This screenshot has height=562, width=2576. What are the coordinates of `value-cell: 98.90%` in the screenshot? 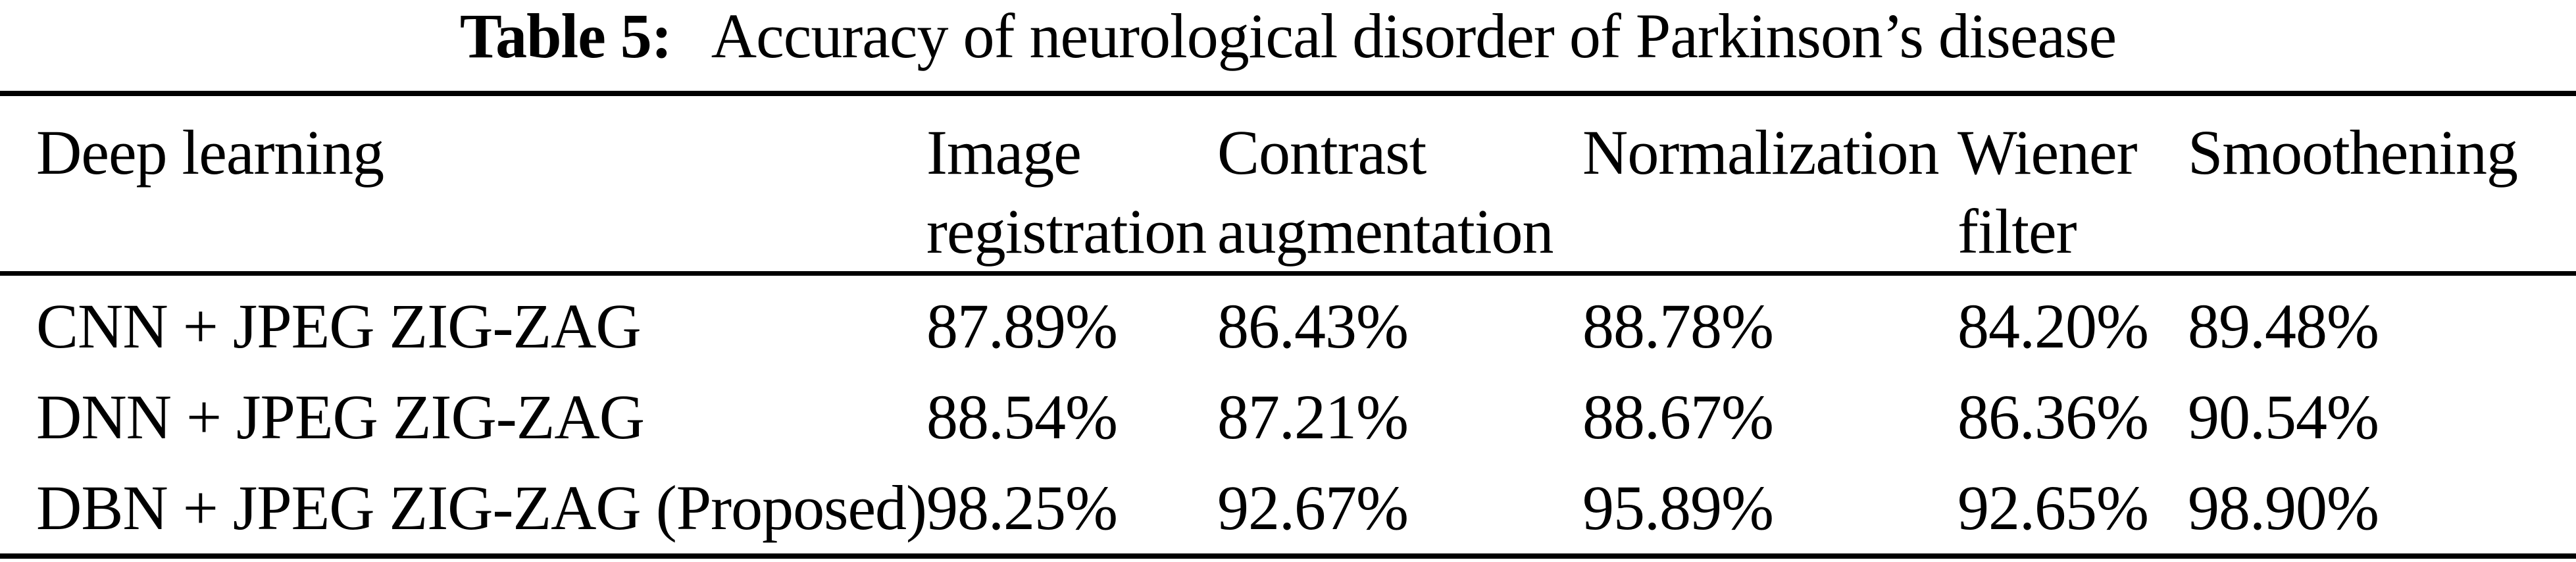 It's located at (2283, 508).